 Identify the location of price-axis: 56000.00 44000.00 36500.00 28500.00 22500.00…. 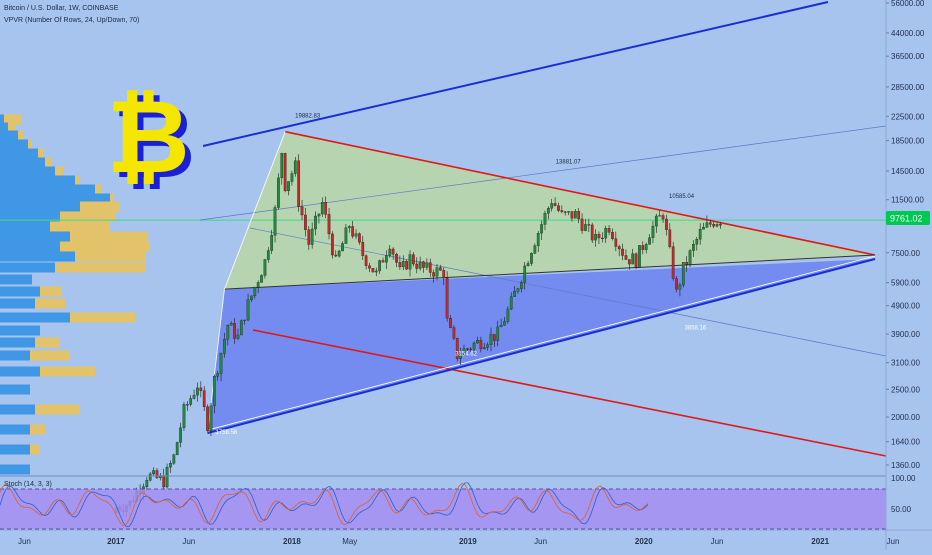
(905, 275).